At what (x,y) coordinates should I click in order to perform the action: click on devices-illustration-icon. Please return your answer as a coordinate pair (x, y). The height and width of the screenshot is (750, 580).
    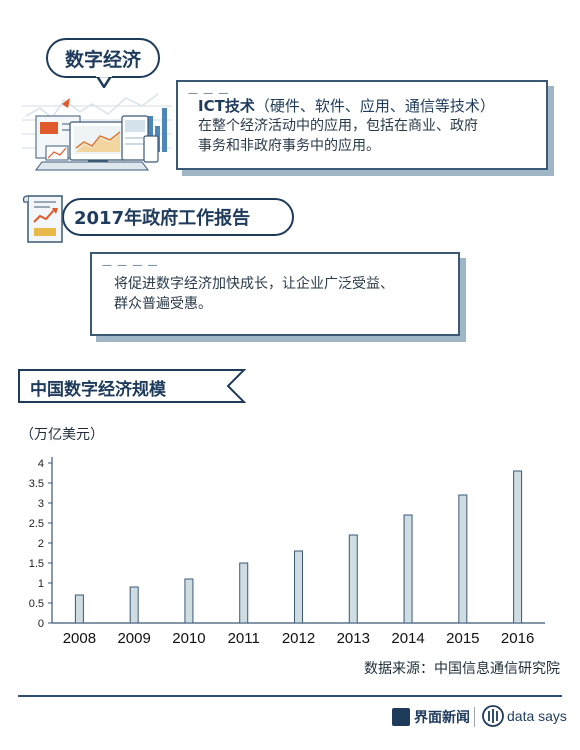
    Looking at the image, I should click on (97, 132).